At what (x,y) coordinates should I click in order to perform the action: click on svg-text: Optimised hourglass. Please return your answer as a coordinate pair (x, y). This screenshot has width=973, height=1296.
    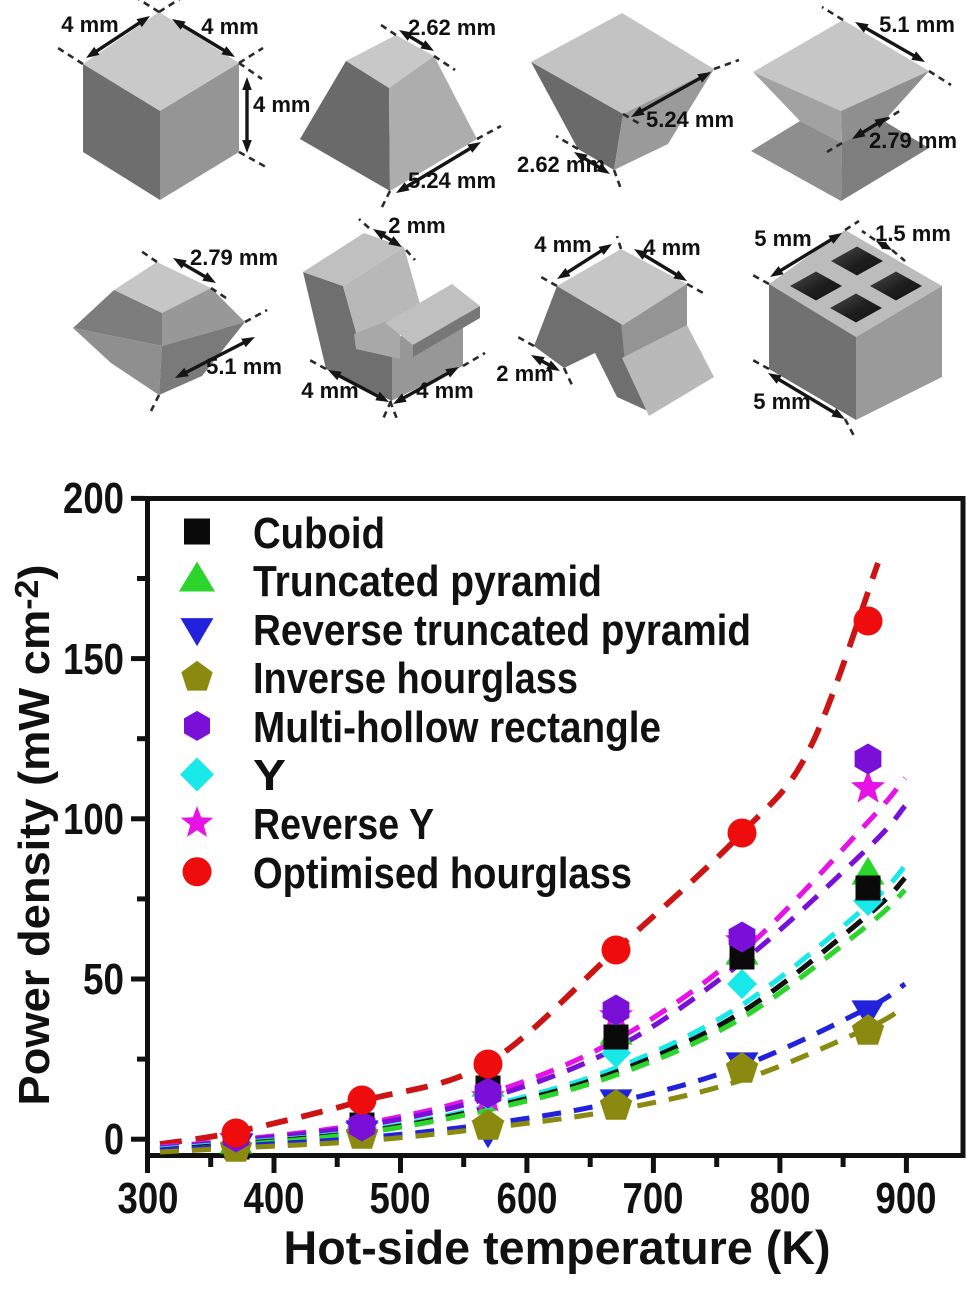
    Looking at the image, I should click on (442, 873).